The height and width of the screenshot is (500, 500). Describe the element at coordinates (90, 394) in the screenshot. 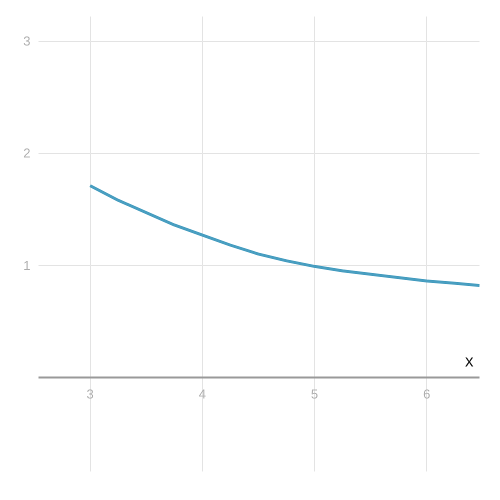

I see `x-tick-label: 3` at that location.